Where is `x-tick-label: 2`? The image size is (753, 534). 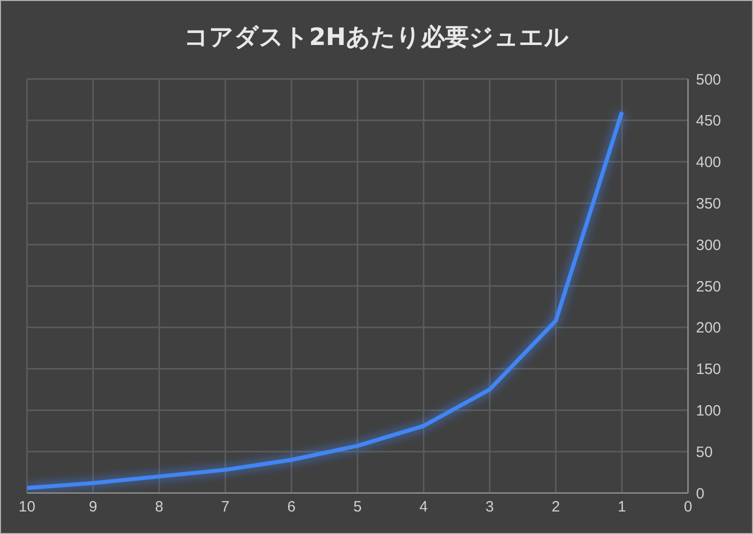
x-tick-label: 2 is located at coordinates (556, 507).